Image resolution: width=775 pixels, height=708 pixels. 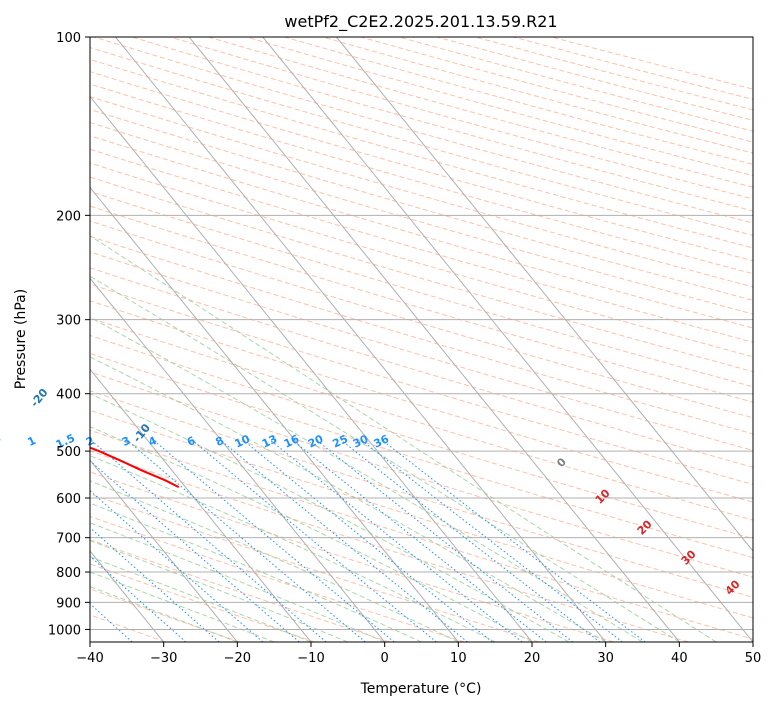 What do you see at coordinates (1, 441) in the screenshot?
I see `mixing-ratio-label: 0.6` at bounding box center [1, 441].